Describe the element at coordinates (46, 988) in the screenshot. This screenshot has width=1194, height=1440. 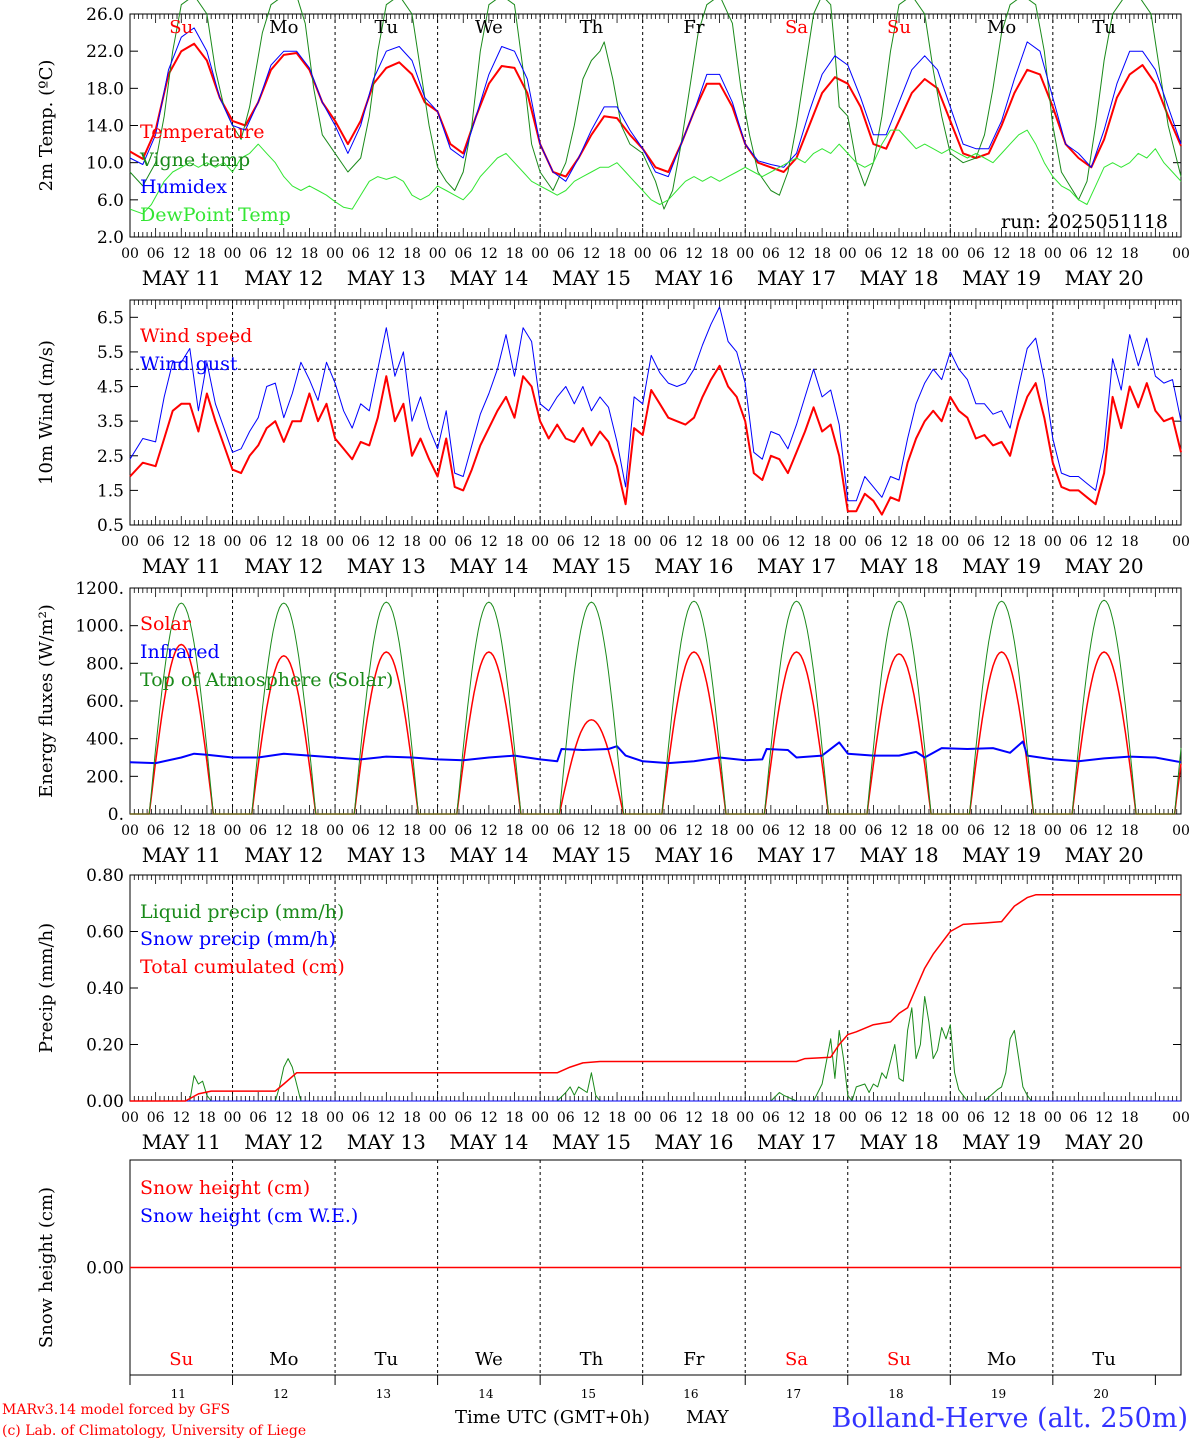
I see `y-axis-label: Precip (mm/h)` at that location.